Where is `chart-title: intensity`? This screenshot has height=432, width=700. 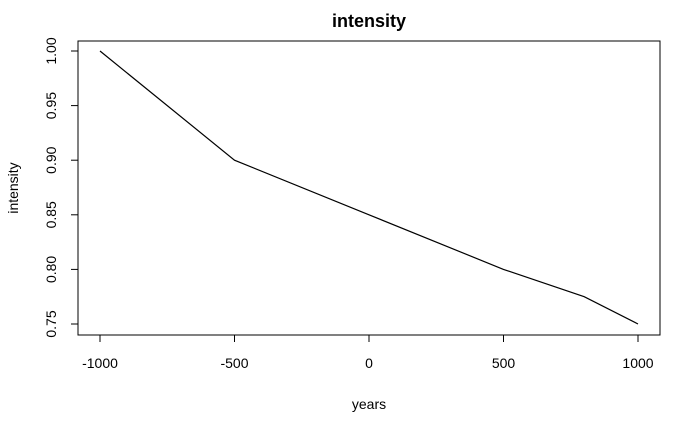 chart-title: intensity is located at coordinates (369, 21).